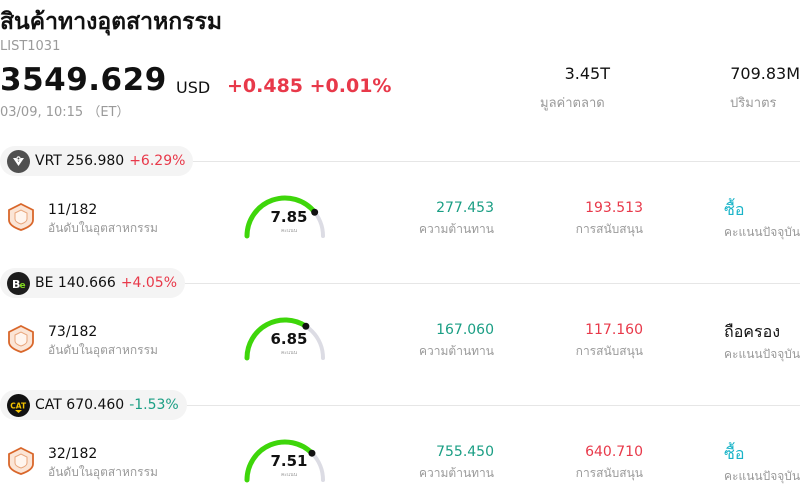  What do you see at coordinates (572, 103) in the screenshot?
I see `market-cap-label: มูลค่าตลาด` at bounding box center [572, 103].